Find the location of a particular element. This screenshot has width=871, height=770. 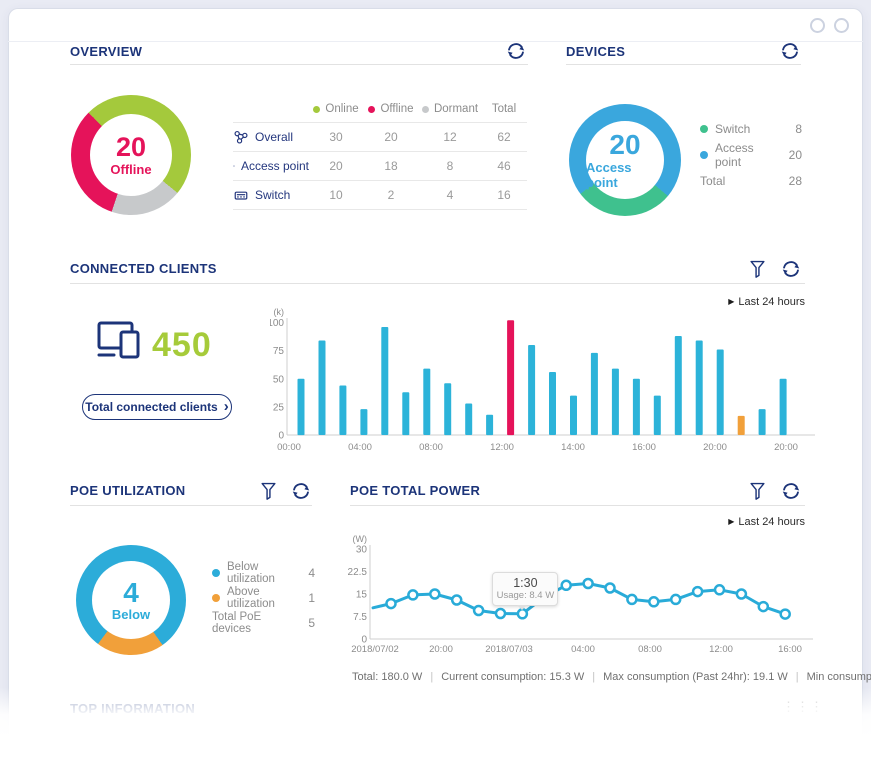

offline-dot-icon is located at coordinates (372, 109).